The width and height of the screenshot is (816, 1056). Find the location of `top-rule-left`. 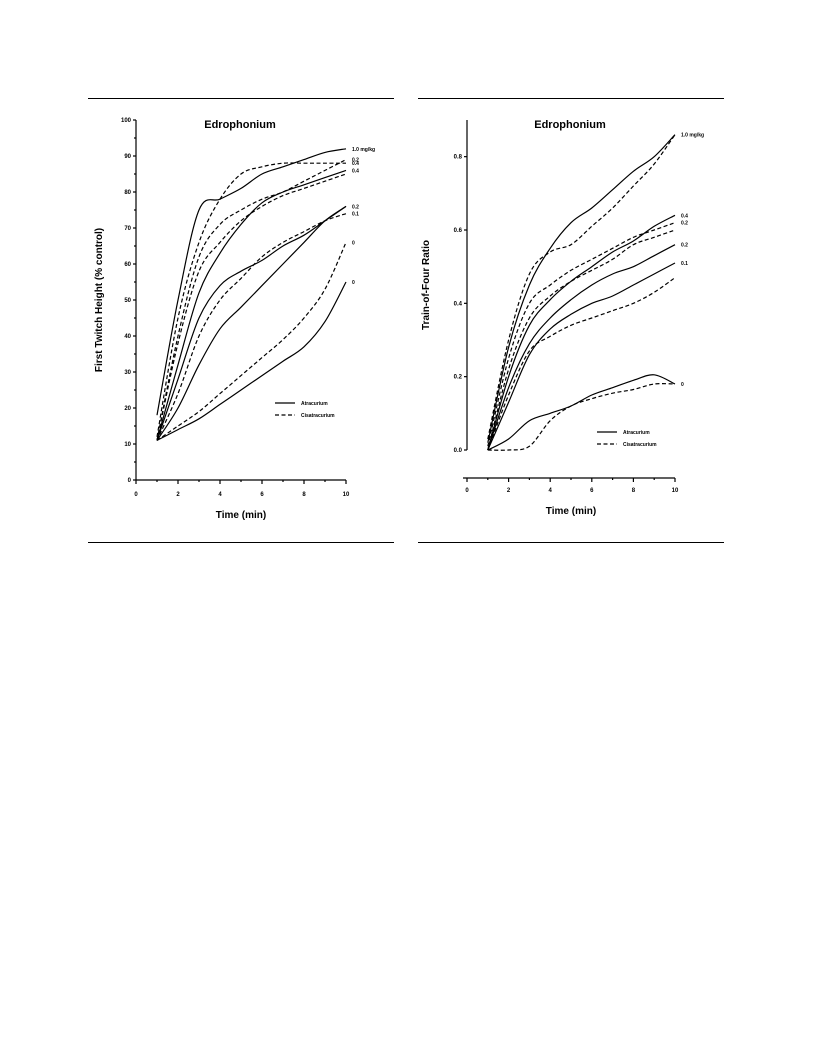

top-rule-left is located at coordinates (241, 98).